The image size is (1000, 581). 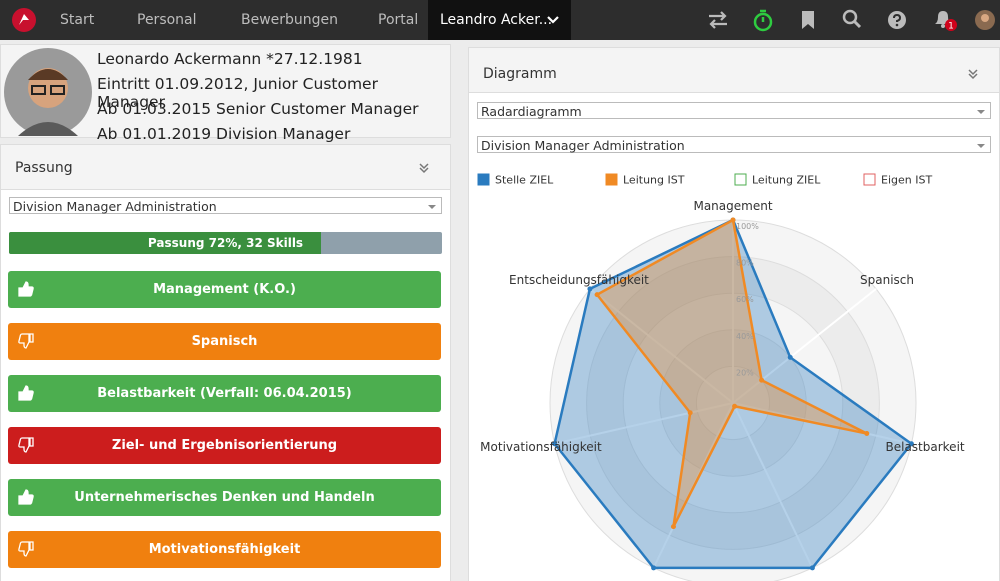 What do you see at coordinates (734, 110) in the screenshot?
I see `select: Radardiagramm` at bounding box center [734, 110].